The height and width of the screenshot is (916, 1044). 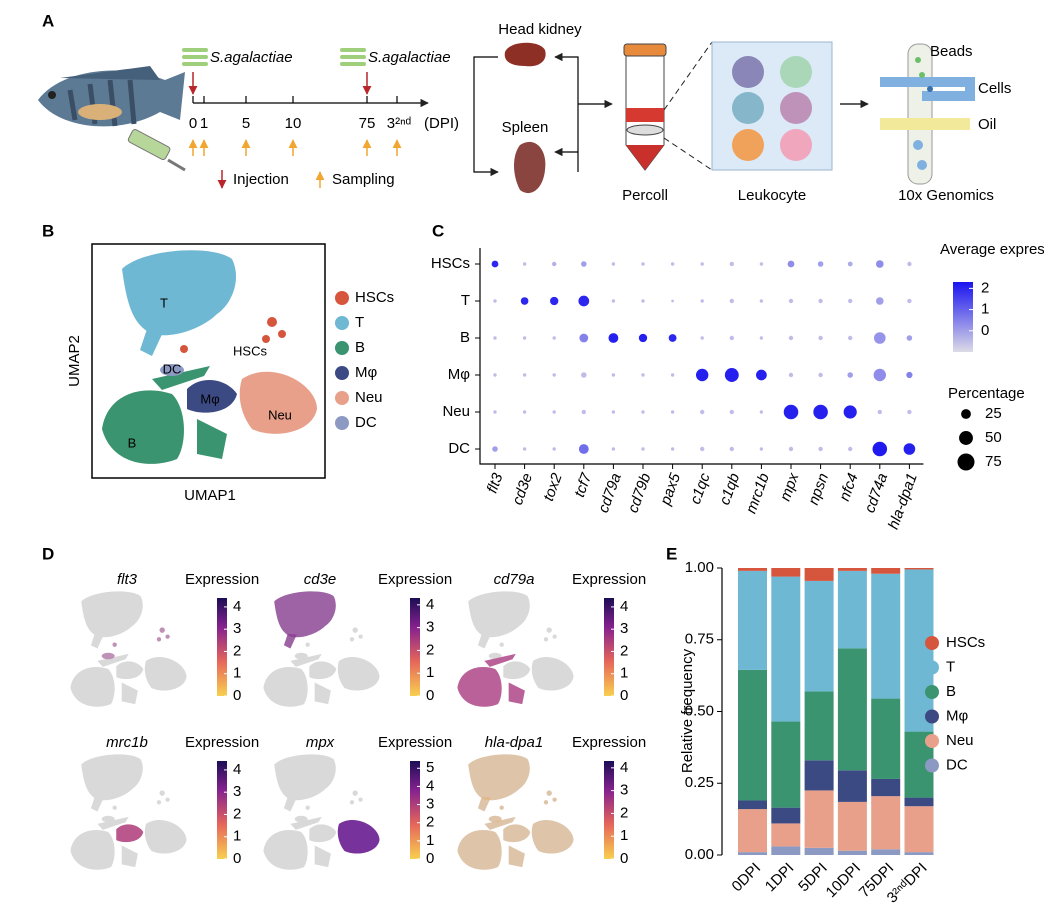 I want to click on legend-title: Average expression, so click(x=992, y=249).